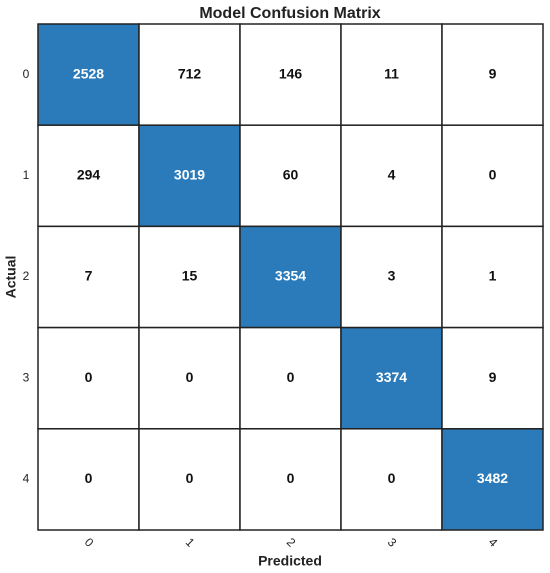 This screenshot has height=573, width=550. I want to click on cell-value: 15, so click(190, 276).